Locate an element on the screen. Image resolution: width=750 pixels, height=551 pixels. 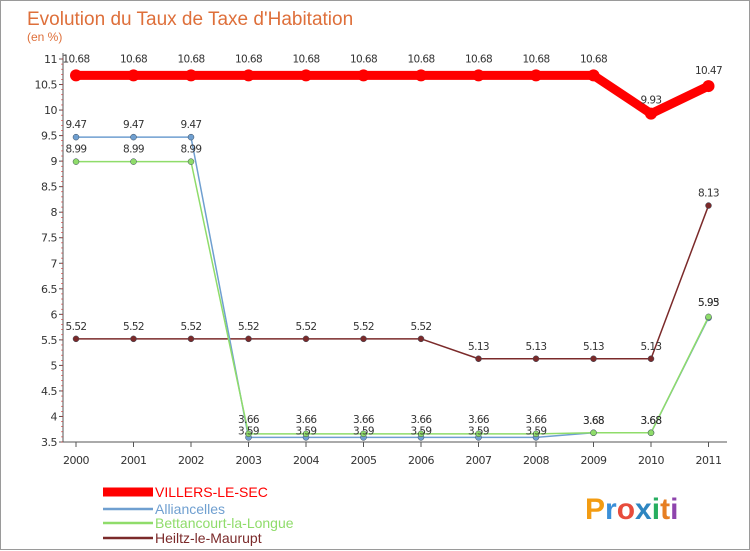
logo-letter: i is located at coordinates (656, 509).